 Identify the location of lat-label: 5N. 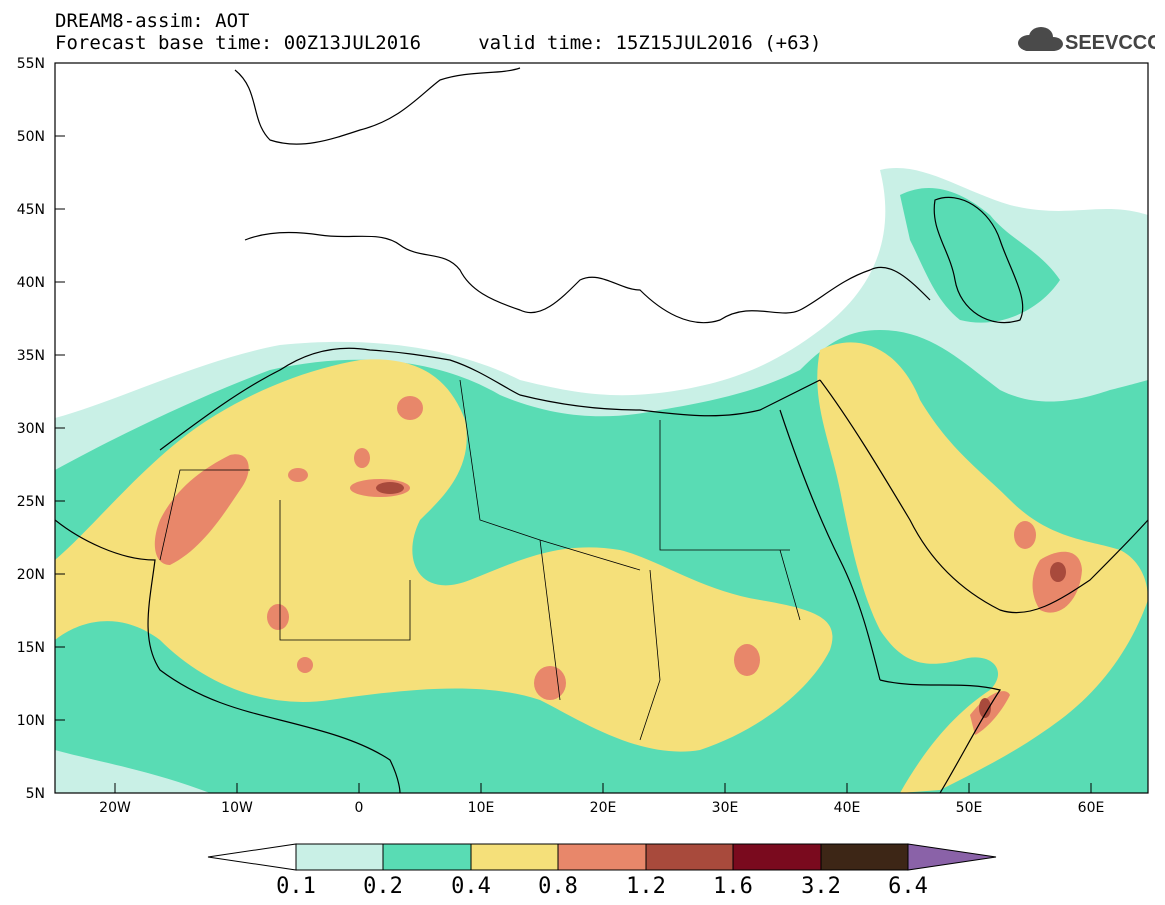
(35, 794).